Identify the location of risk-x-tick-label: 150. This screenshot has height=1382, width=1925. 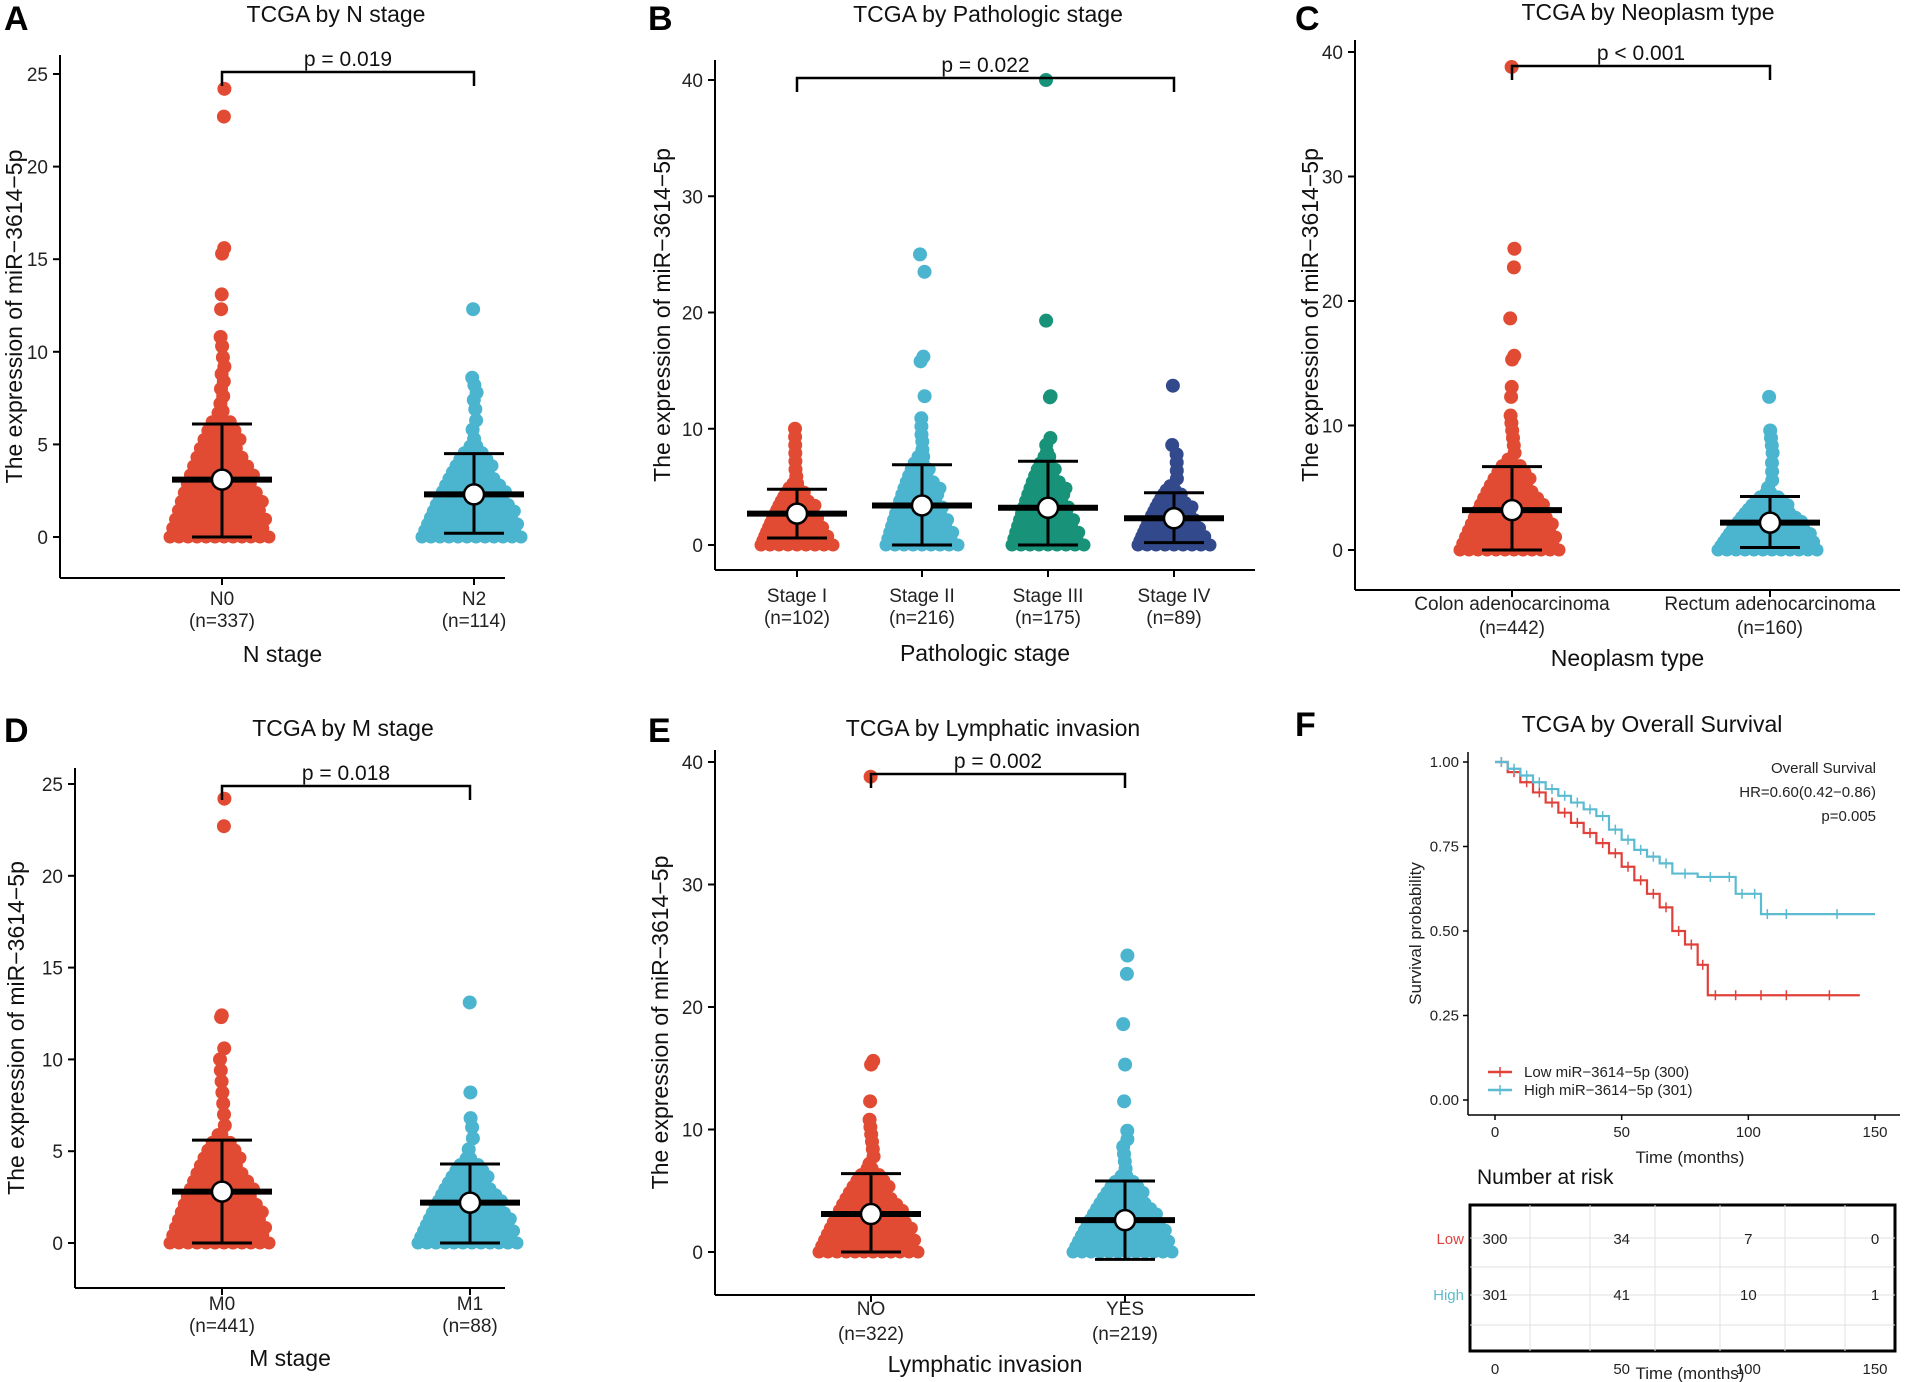
(1874, 1369).